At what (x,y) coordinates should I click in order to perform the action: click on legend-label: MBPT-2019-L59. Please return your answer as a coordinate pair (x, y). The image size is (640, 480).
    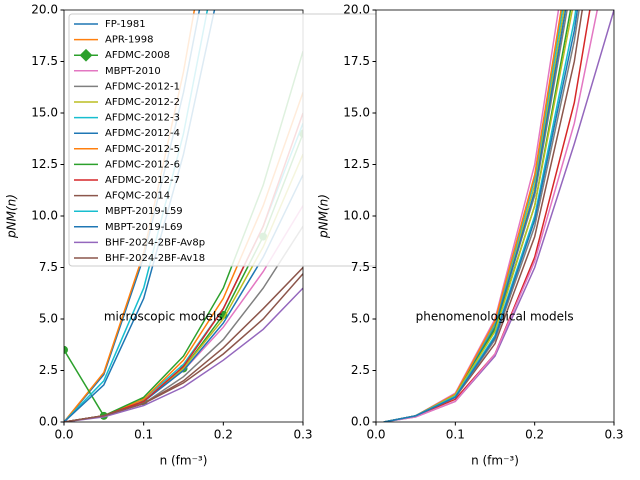
    Looking at the image, I should click on (144, 211).